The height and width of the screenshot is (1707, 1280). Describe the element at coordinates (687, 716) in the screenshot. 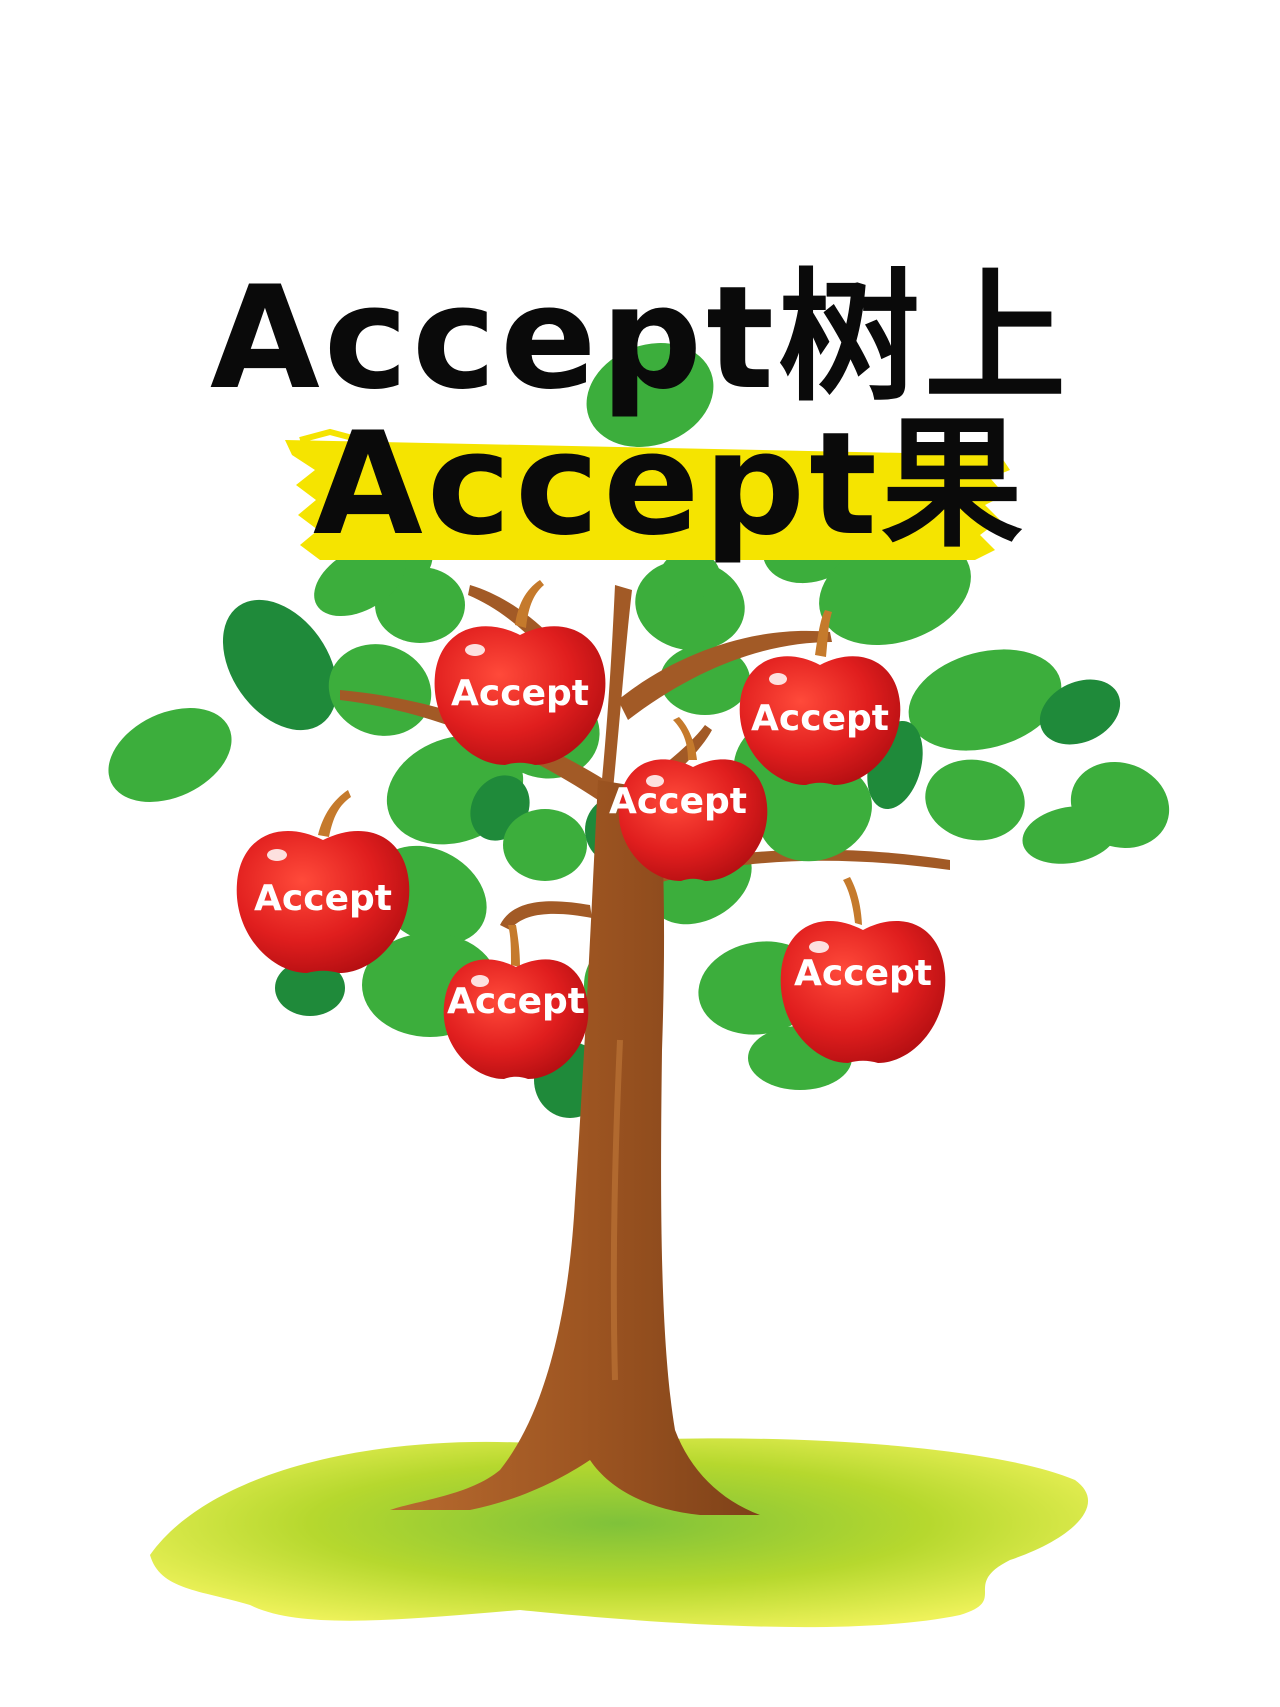

I see `leaf-cluster-front` at that location.